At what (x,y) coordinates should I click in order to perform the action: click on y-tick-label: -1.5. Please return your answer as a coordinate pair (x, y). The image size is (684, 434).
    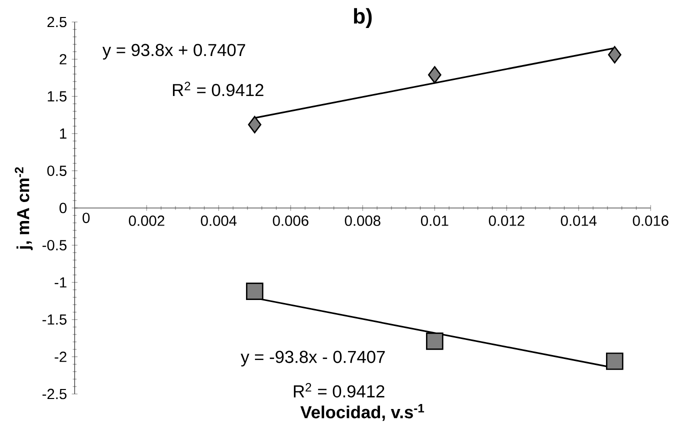
    Looking at the image, I should click on (54, 319).